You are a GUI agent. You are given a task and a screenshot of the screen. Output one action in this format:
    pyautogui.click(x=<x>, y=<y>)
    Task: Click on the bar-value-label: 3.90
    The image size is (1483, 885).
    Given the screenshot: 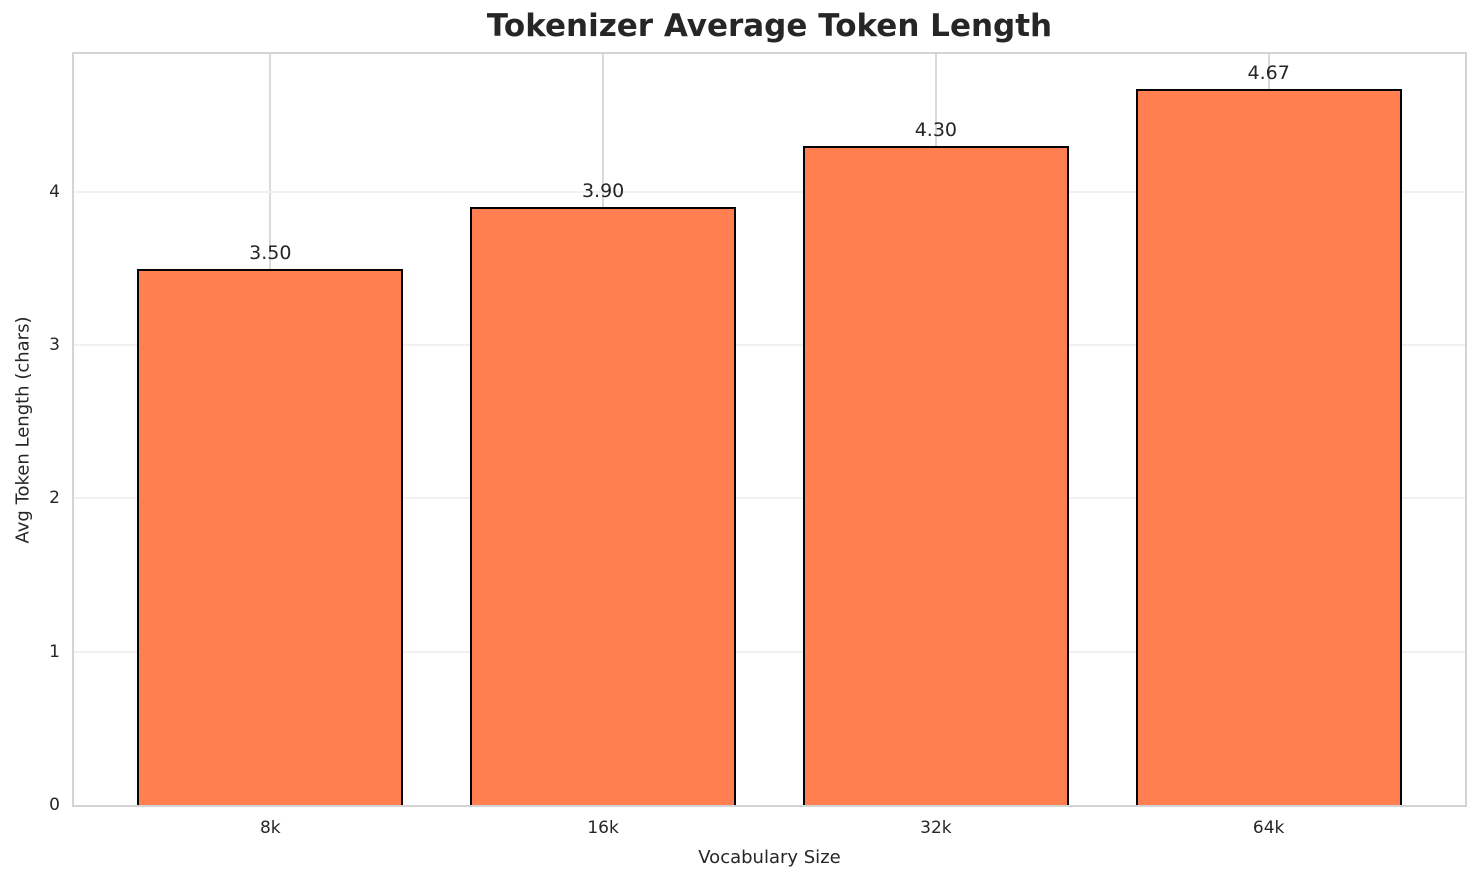 What is the action you would take?
    pyautogui.click(x=603, y=191)
    